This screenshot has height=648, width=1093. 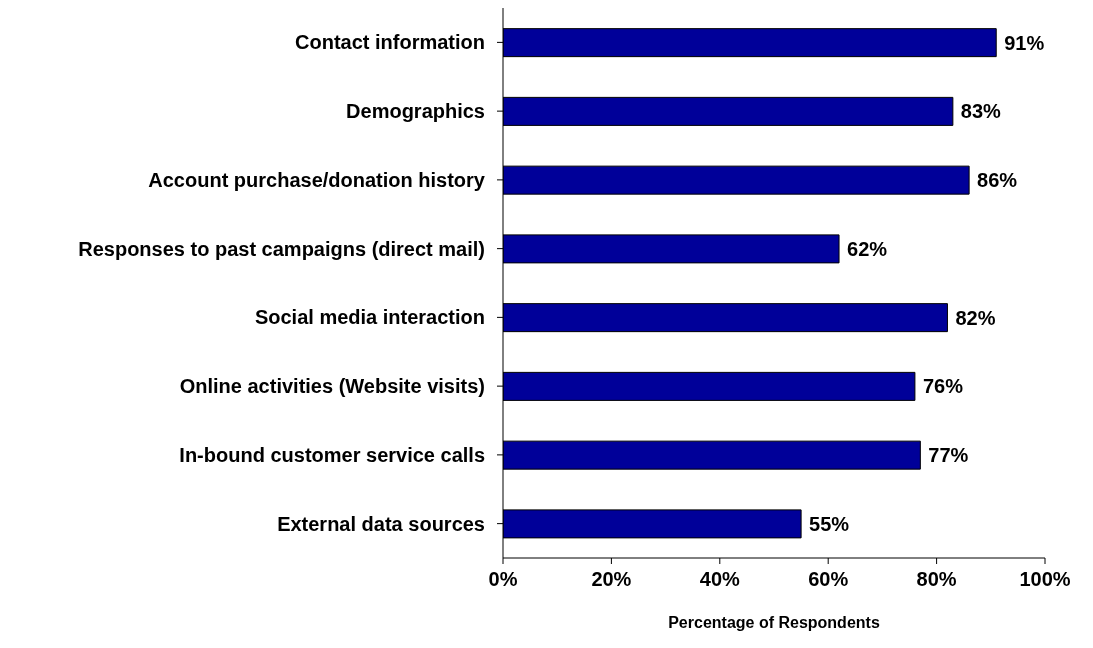 I want to click on y-tick-label: External data sources, so click(x=381, y=523).